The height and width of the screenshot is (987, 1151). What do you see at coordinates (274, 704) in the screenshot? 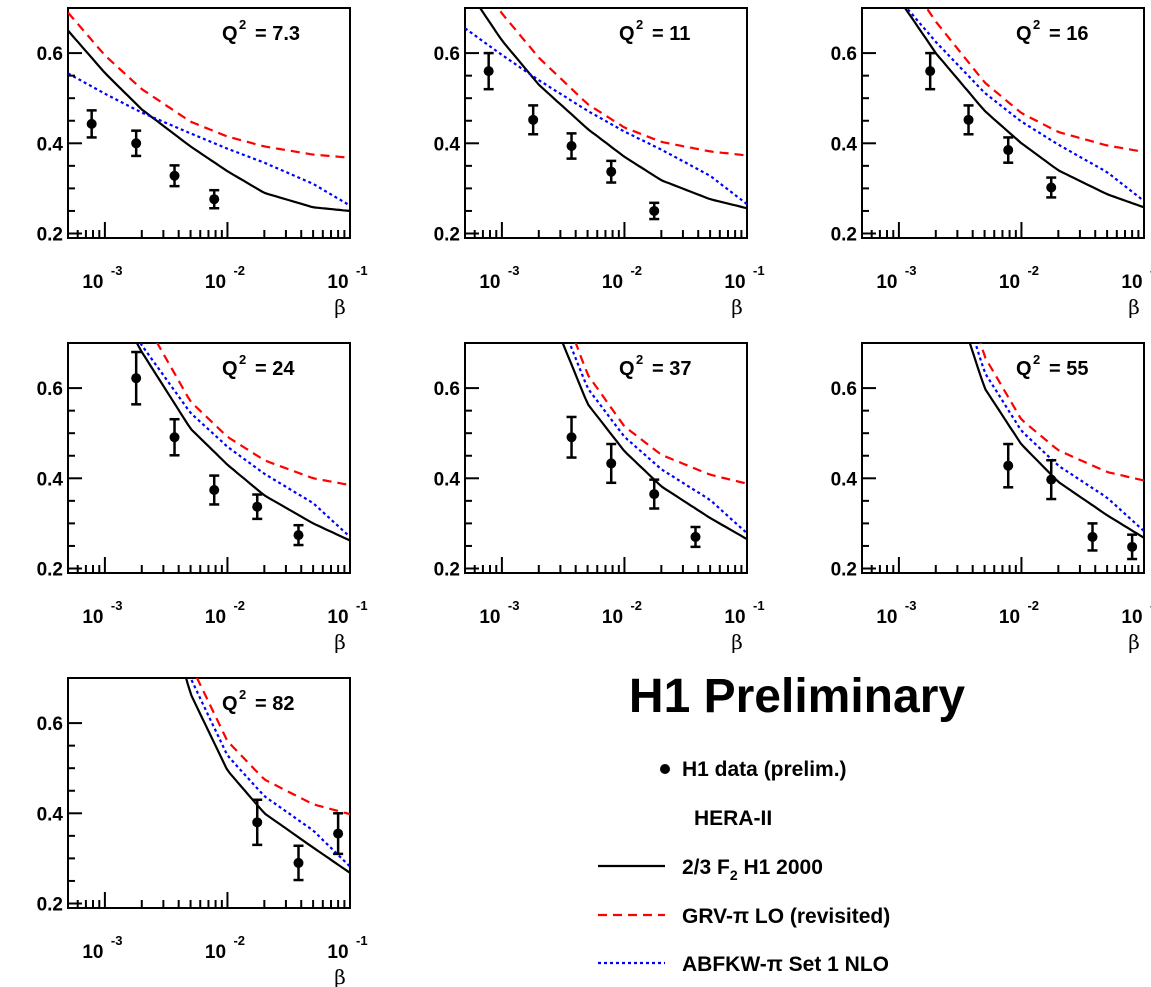
I see `q2-value: = 82` at bounding box center [274, 704].